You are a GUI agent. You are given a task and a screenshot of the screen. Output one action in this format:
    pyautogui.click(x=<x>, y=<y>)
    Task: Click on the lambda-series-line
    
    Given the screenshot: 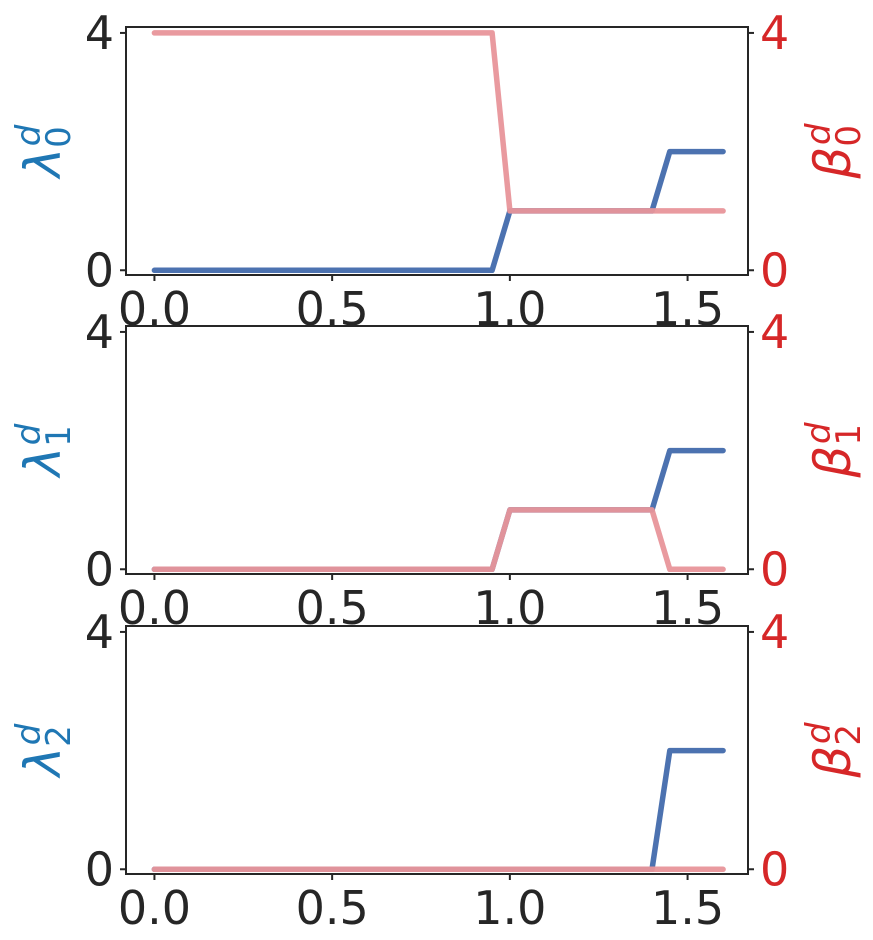 What is the action you would take?
    pyautogui.click(x=438, y=810)
    